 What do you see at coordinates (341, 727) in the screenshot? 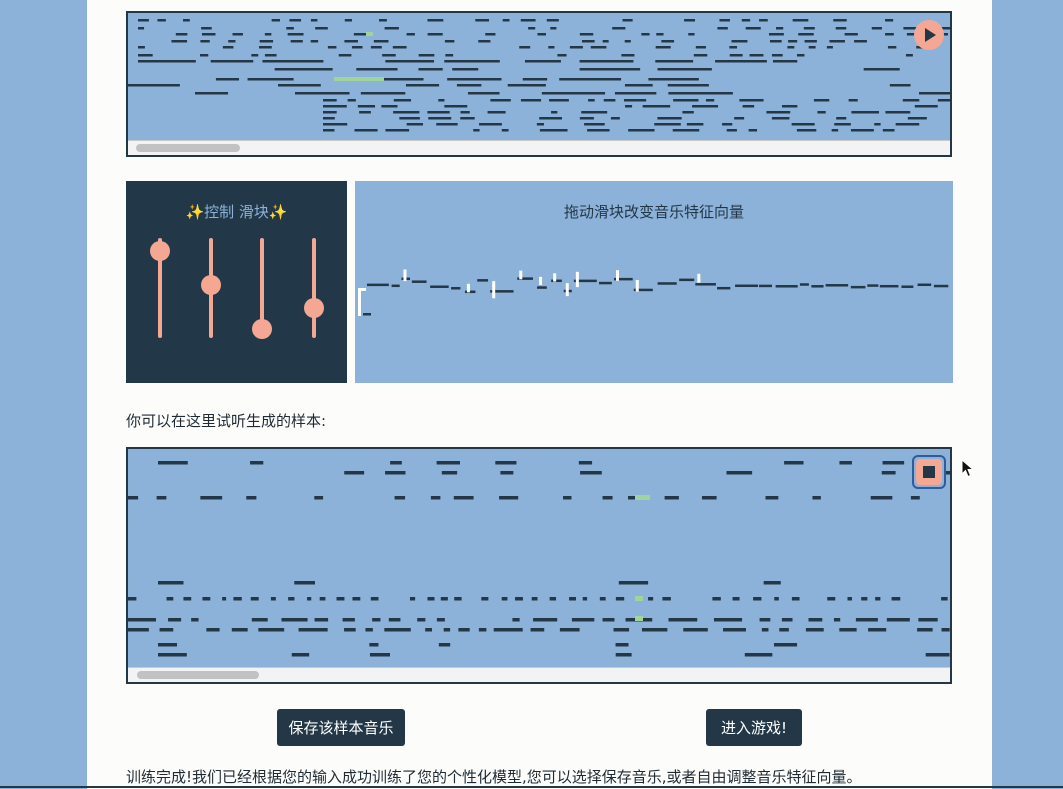
I see `save-sample-button: 保存该样本音乐` at bounding box center [341, 727].